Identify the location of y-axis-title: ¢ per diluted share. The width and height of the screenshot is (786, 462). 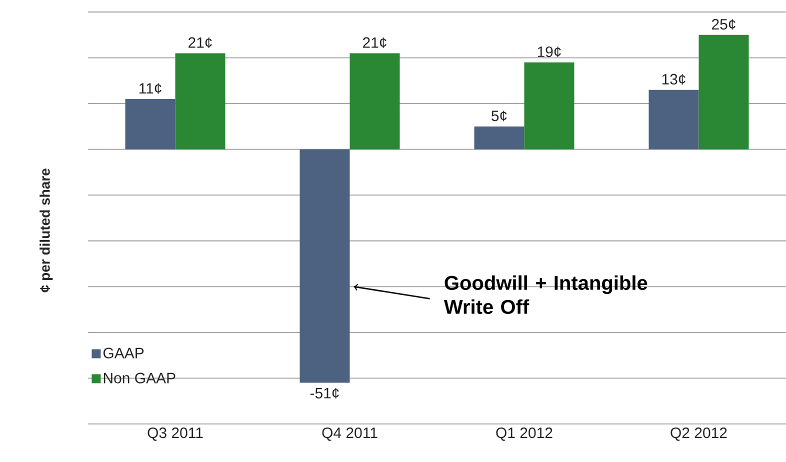
(46, 230).